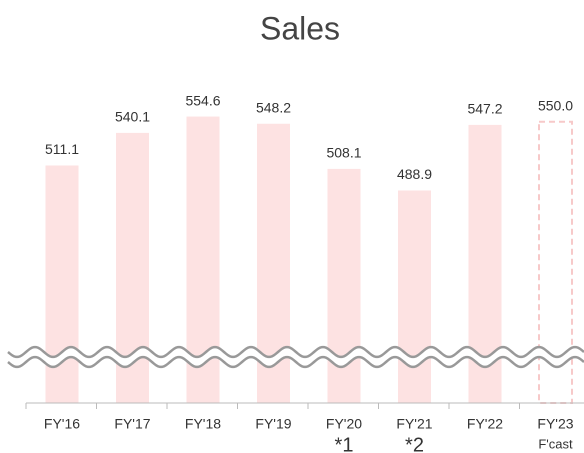  What do you see at coordinates (414, 424) in the screenshot?
I see `x-tick-label: FY'21` at bounding box center [414, 424].